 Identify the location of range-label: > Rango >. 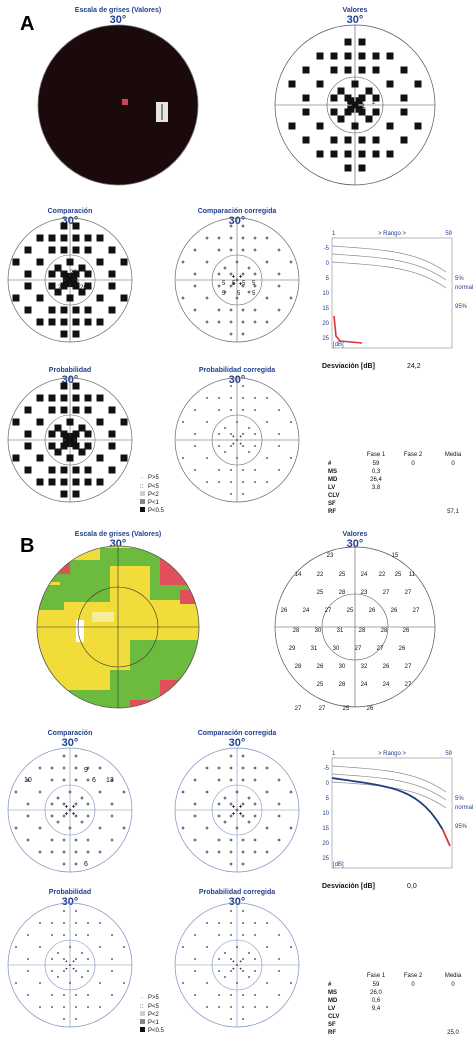
(392, 754).